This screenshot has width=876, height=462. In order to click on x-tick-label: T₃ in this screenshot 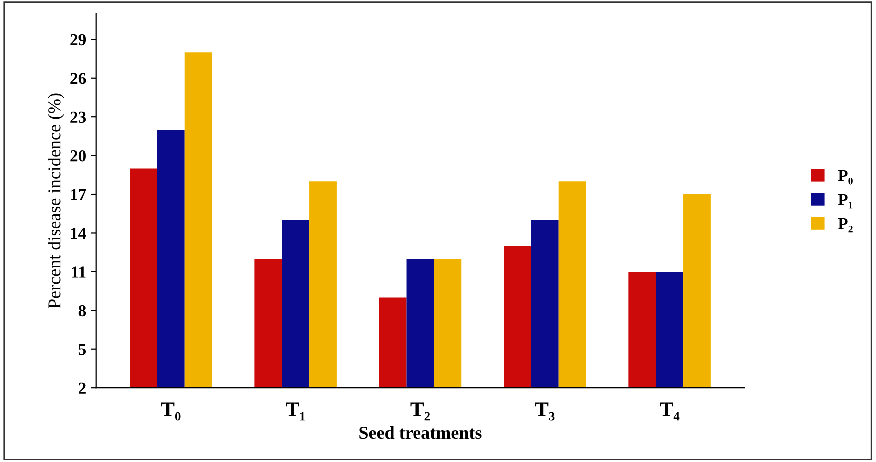, I will do `click(545, 411)`.